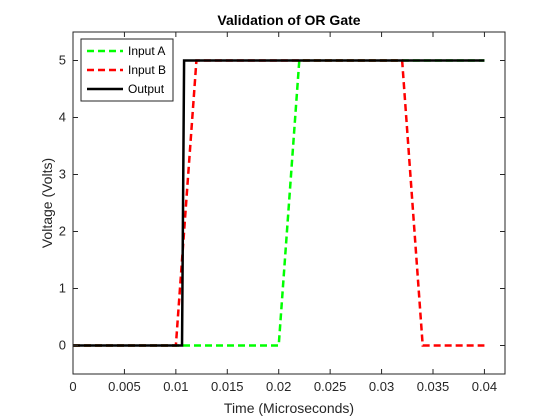 The width and height of the screenshot is (560, 420). I want to click on y-tick-label: 5, so click(62, 60).